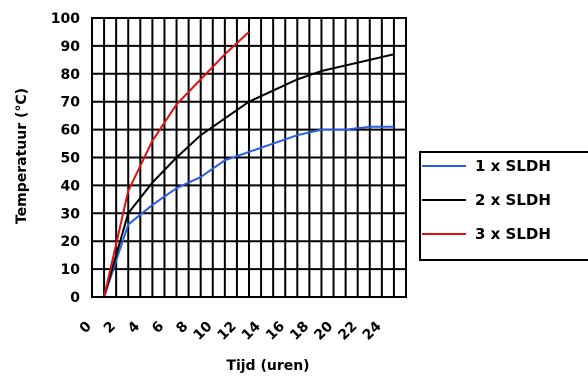 The image size is (588, 379). What do you see at coordinates (372, 330) in the screenshot?
I see `x-tick-label: 24` at bounding box center [372, 330].